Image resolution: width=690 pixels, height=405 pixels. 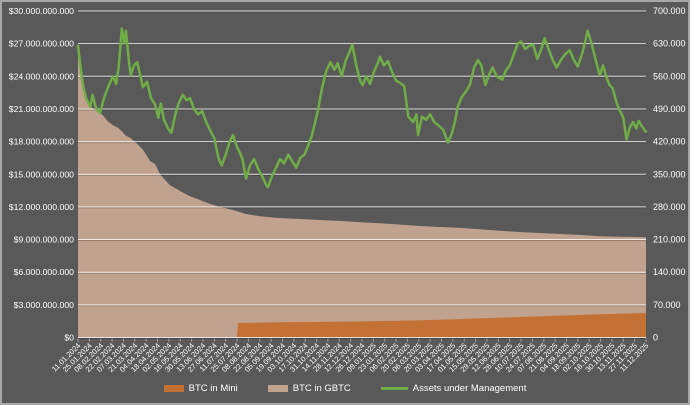 What do you see at coordinates (669, 174) in the screenshot?
I see `right-axis-label: 350.000` at bounding box center [669, 174].